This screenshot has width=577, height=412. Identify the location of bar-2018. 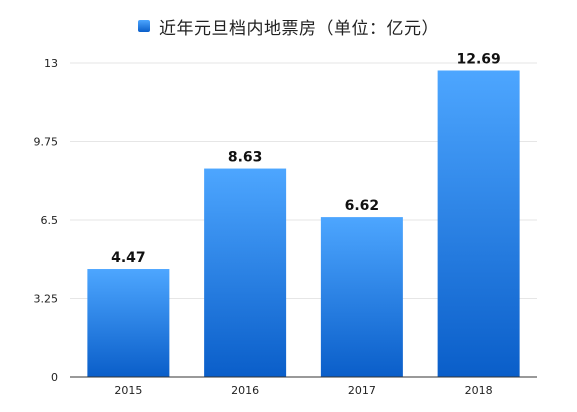
(478, 223).